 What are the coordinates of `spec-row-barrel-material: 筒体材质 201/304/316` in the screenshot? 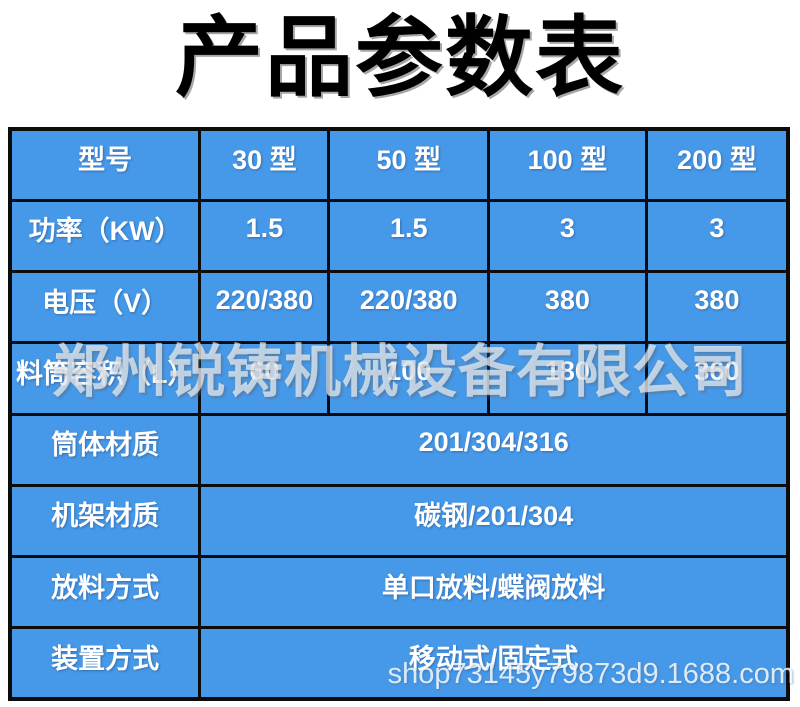 It's located at (399, 449).